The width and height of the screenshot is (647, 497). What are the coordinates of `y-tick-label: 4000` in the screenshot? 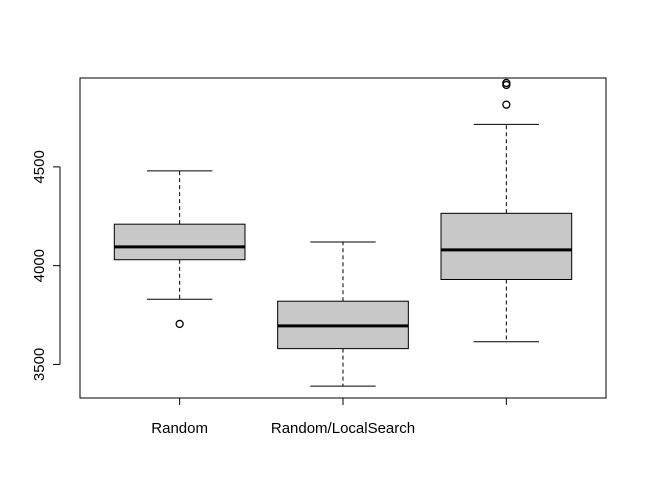 It's located at (39, 265).